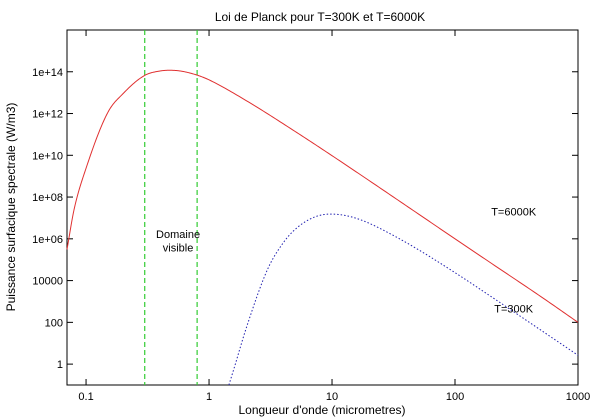 The width and height of the screenshot is (600, 420). What do you see at coordinates (321, 410) in the screenshot?
I see `x-axis-label: Longueur d'onde (micrometres)` at bounding box center [321, 410].